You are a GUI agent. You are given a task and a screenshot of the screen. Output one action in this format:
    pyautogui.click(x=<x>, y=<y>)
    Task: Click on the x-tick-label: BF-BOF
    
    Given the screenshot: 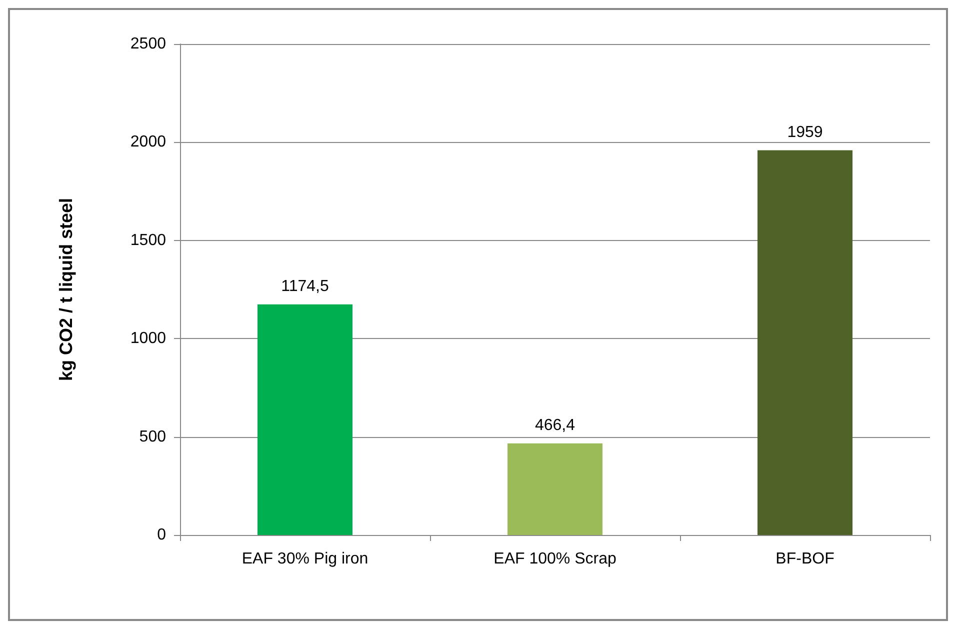 What is the action you would take?
    pyautogui.click(x=805, y=559)
    